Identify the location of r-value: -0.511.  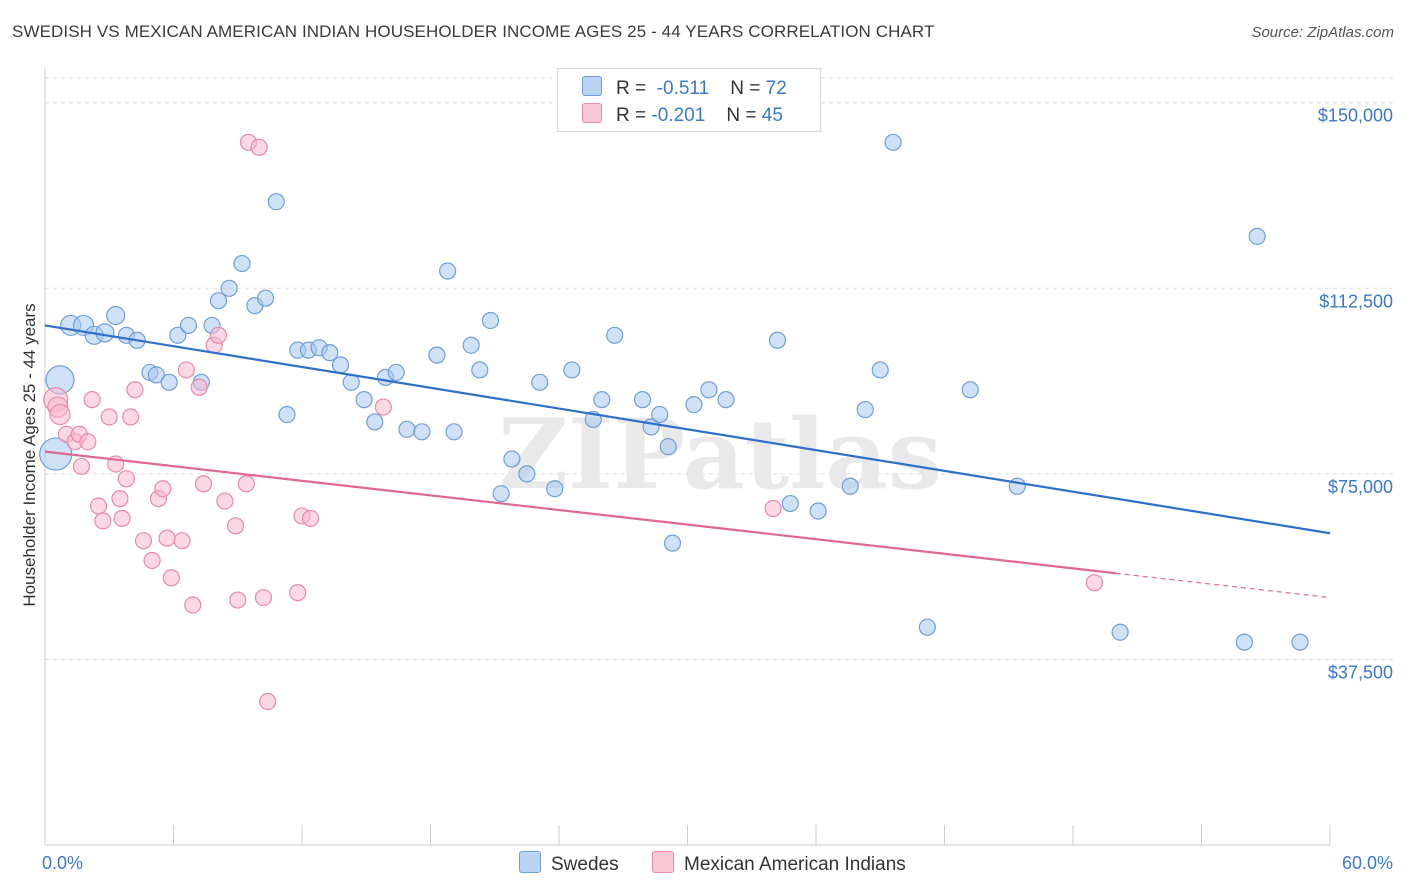
(683, 88).